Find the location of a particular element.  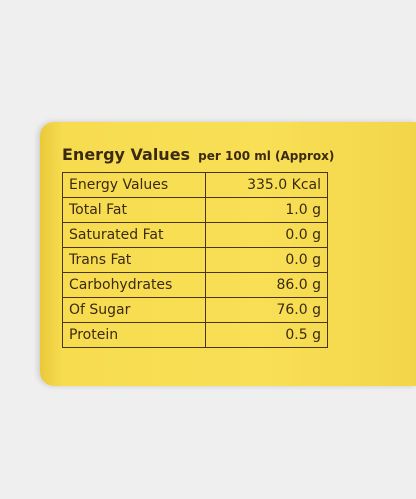

table-row: Carbohydrates 86.0 g is located at coordinates (195, 285).